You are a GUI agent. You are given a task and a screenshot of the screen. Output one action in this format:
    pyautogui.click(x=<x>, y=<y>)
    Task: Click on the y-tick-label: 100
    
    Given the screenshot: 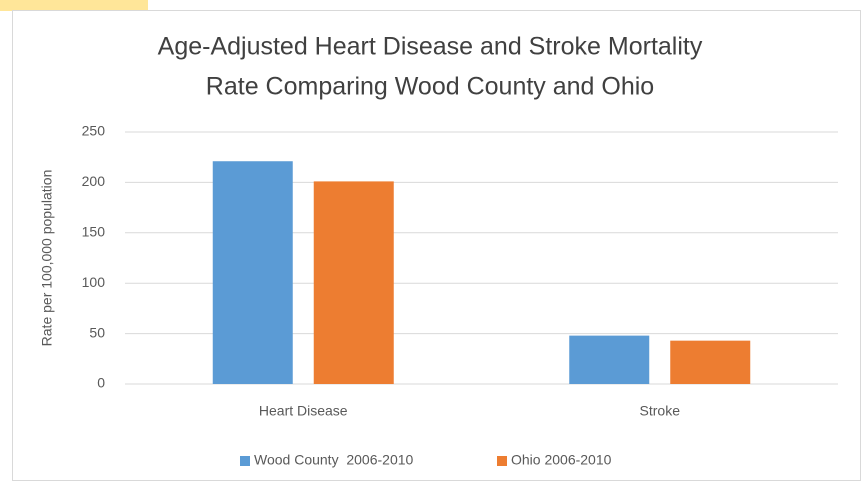 What is the action you would take?
    pyautogui.click(x=94, y=282)
    